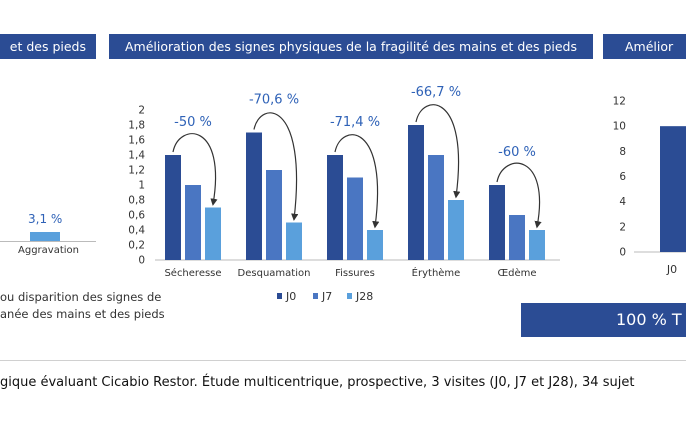 This screenshot has height=430, width=686. Describe the element at coordinates (622, 227) in the screenshot. I see `right-y-tick-label: 2` at that location.